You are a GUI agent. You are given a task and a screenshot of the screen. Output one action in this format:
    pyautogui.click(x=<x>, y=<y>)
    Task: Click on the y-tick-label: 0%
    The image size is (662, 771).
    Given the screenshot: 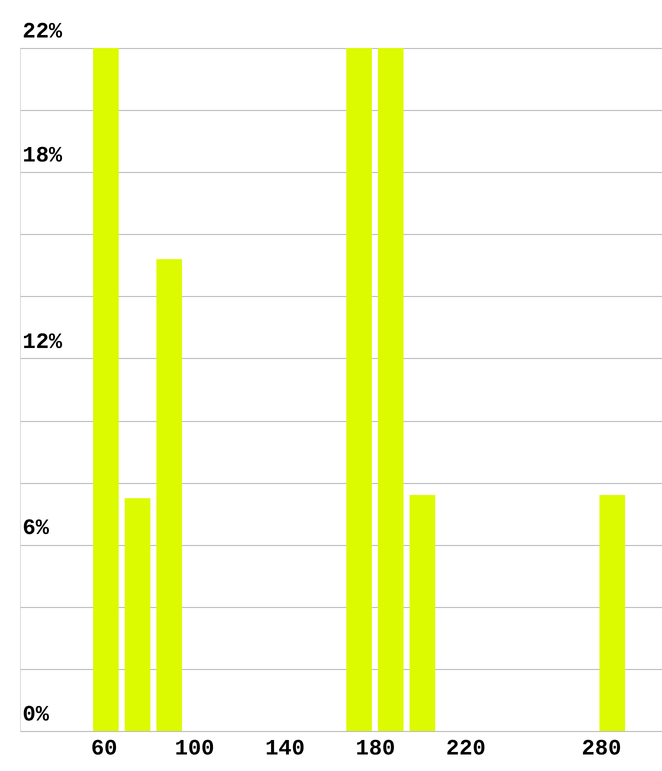 What is the action you would take?
    pyautogui.click(x=36, y=715)
    